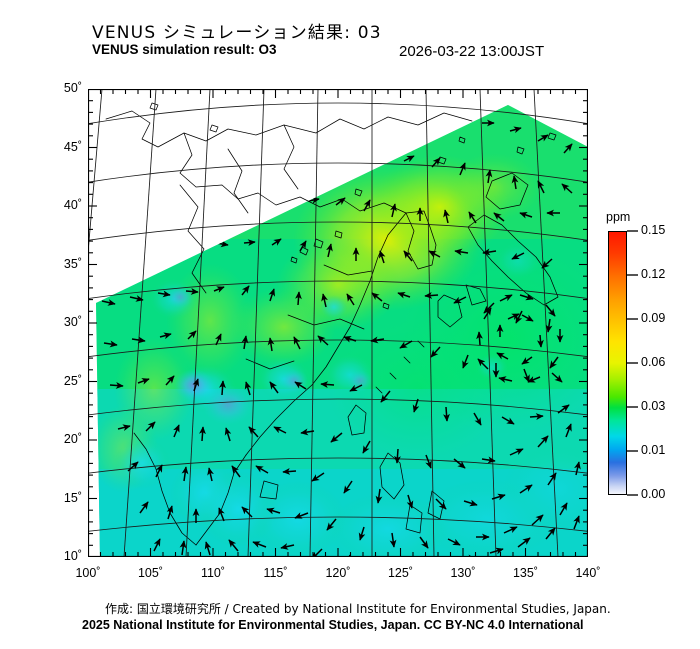  I want to click on chart-timestamp: 2026-03-22 13:00JST, so click(472, 51).